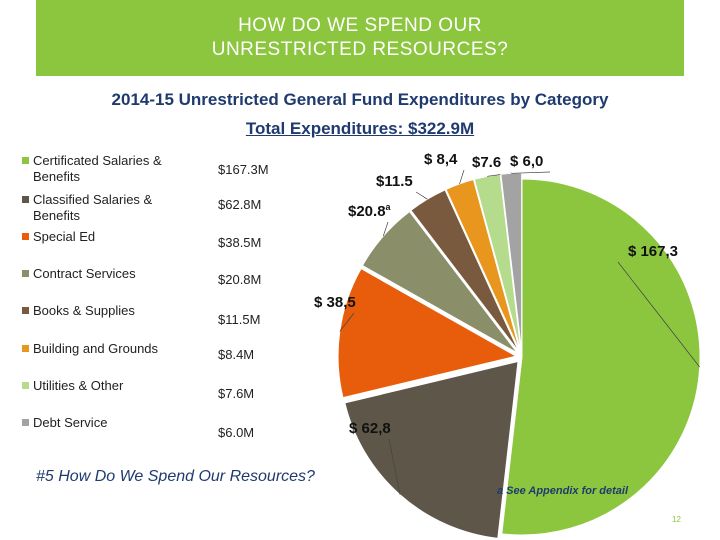  Describe the element at coordinates (240, 279) in the screenshot. I see `legend-value: $20.8M` at that location.